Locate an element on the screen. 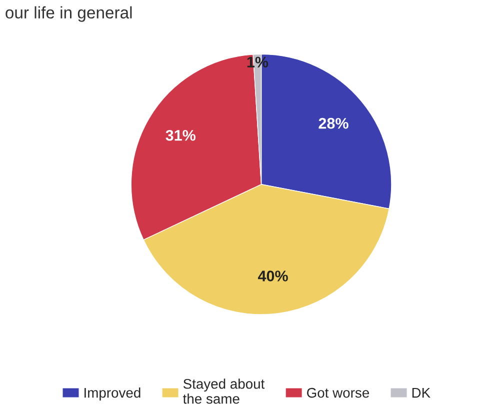 The height and width of the screenshot is (419, 493). legend-label: Stayed about the same is located at coordinates (224, 391).